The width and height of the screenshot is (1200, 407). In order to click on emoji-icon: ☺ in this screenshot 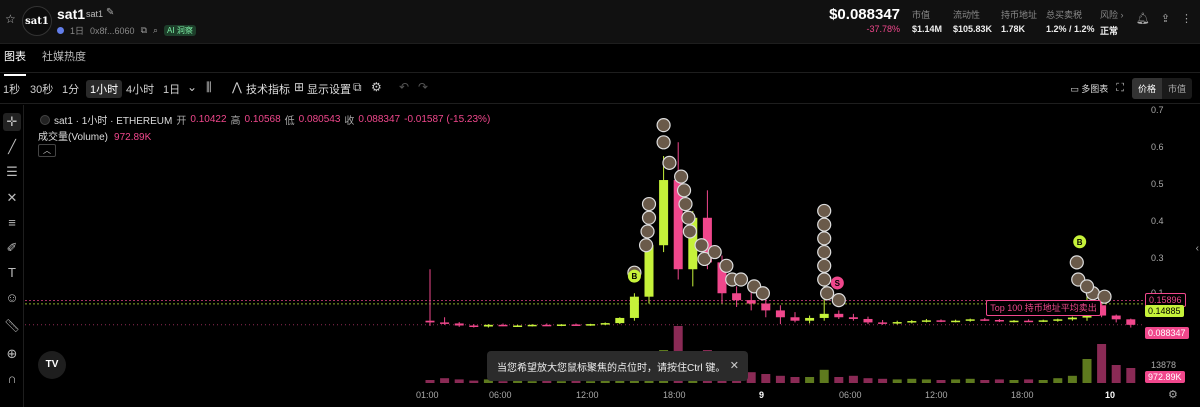, I will do `click(12, 297)`.